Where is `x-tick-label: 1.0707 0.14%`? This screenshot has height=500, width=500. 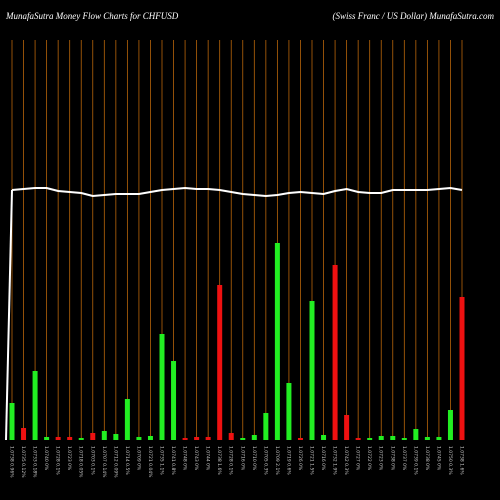 x-tick-label: 1.0707 0.14% is located at coordinates (104, 462).